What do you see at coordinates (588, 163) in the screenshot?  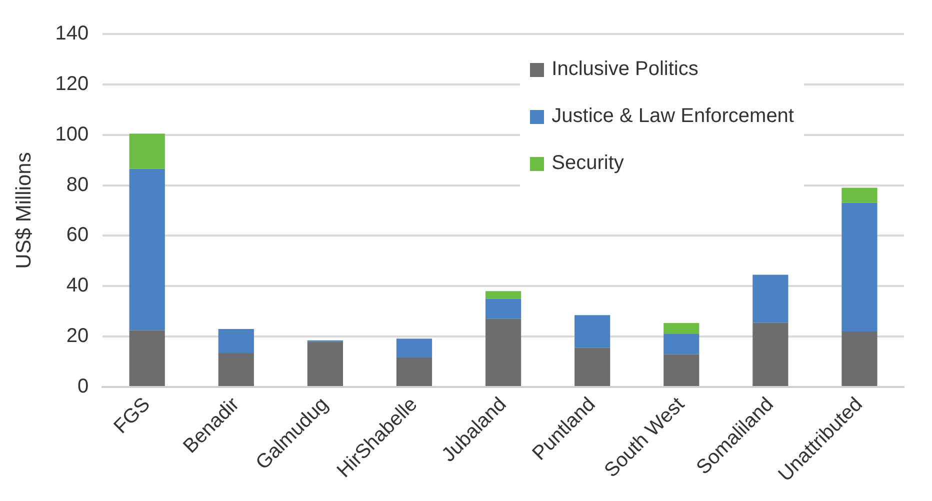 I see `legend-label: Security` at bounding box center [588, 163].